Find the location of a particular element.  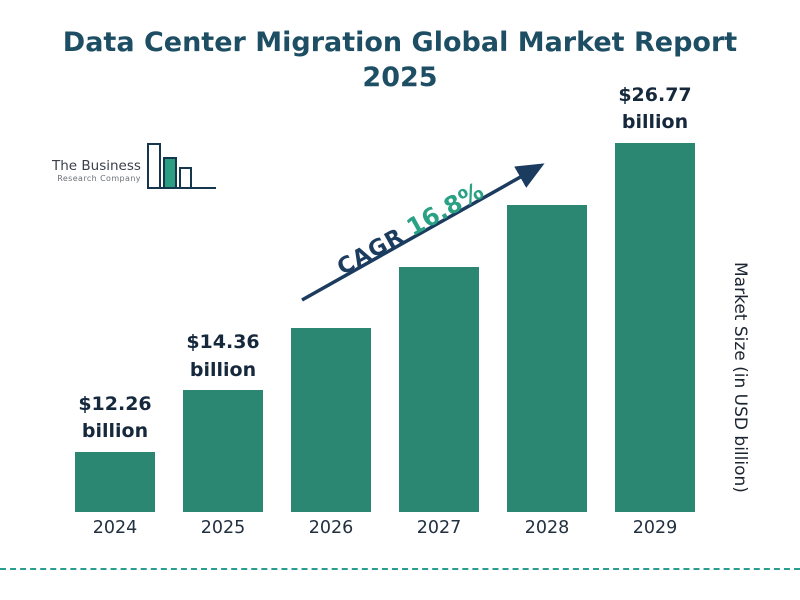

bar-2029 is located at coordinates (655, 327).